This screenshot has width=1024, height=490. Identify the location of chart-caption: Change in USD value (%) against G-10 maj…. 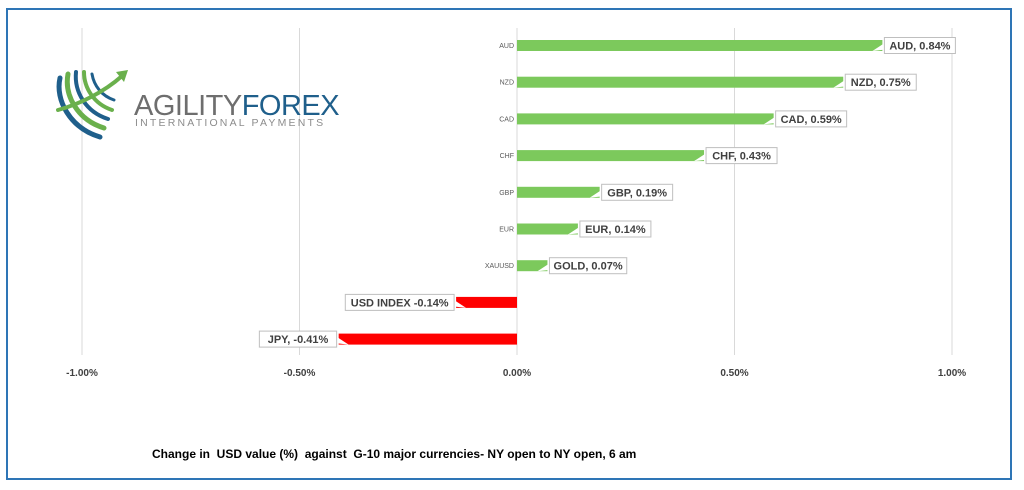
(394, 454).